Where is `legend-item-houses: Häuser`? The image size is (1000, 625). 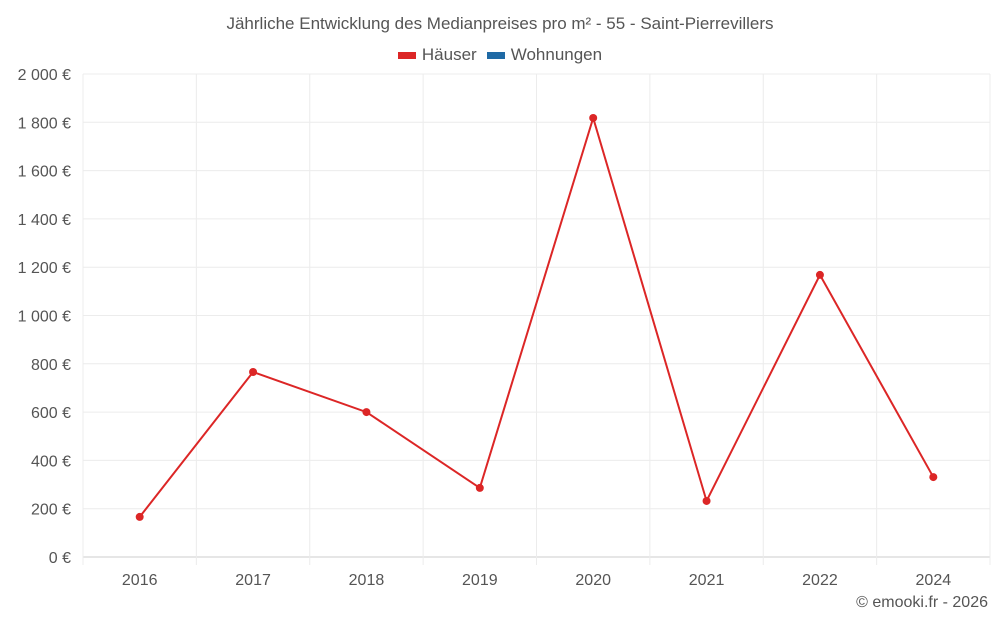
legend-item-houses: Häuser is located at coordinates (437, 55).